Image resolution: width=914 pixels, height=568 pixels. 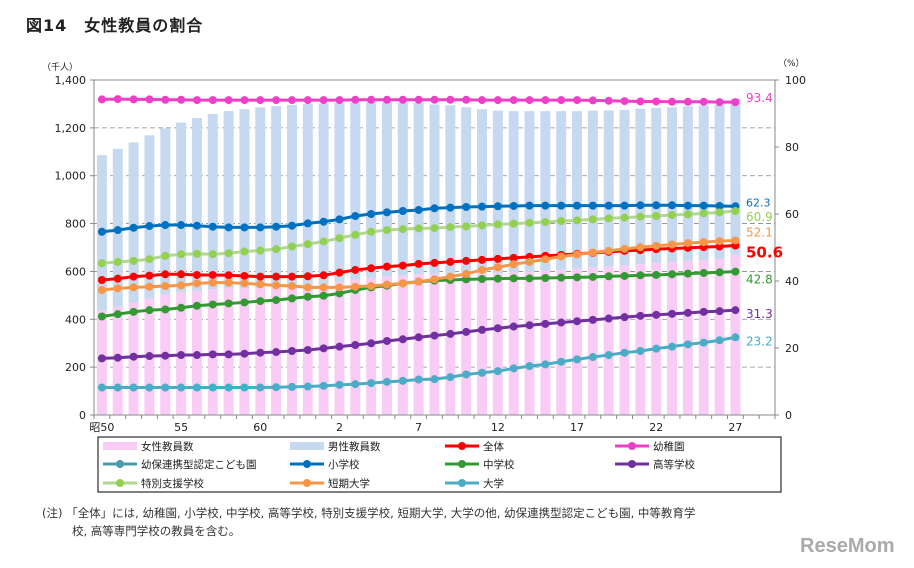 I want to click on x-tick-label: 60, so click(x=260, y=427).